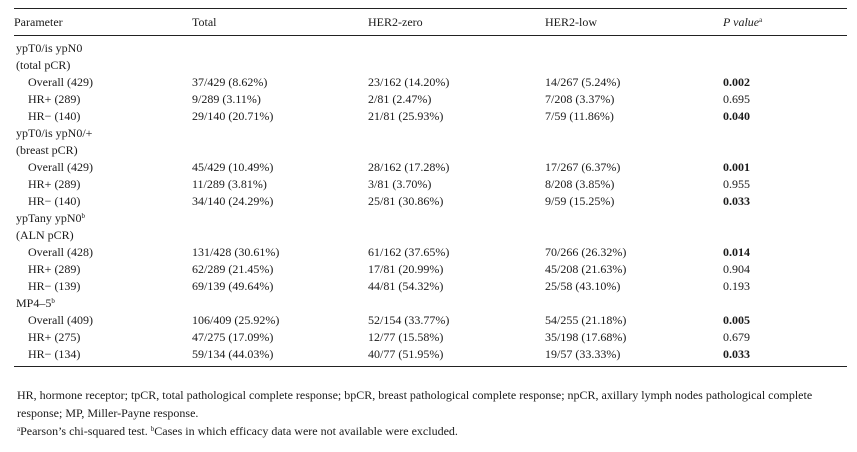  What do you see at coordinates (54, 286) in the screenshot?
I see `row-parameter: HR− (139)` at bounding box center [54, 286].